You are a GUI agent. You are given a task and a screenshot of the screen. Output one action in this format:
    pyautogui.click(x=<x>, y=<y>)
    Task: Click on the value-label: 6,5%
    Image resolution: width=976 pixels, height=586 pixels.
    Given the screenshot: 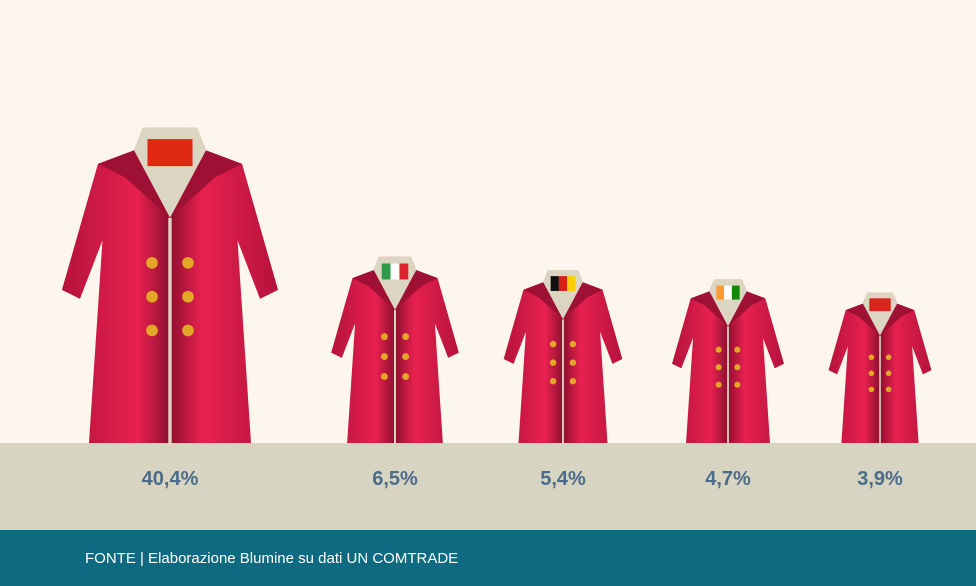 What is the action you would take?
    pyautogui.click(x=395, y=479)
    